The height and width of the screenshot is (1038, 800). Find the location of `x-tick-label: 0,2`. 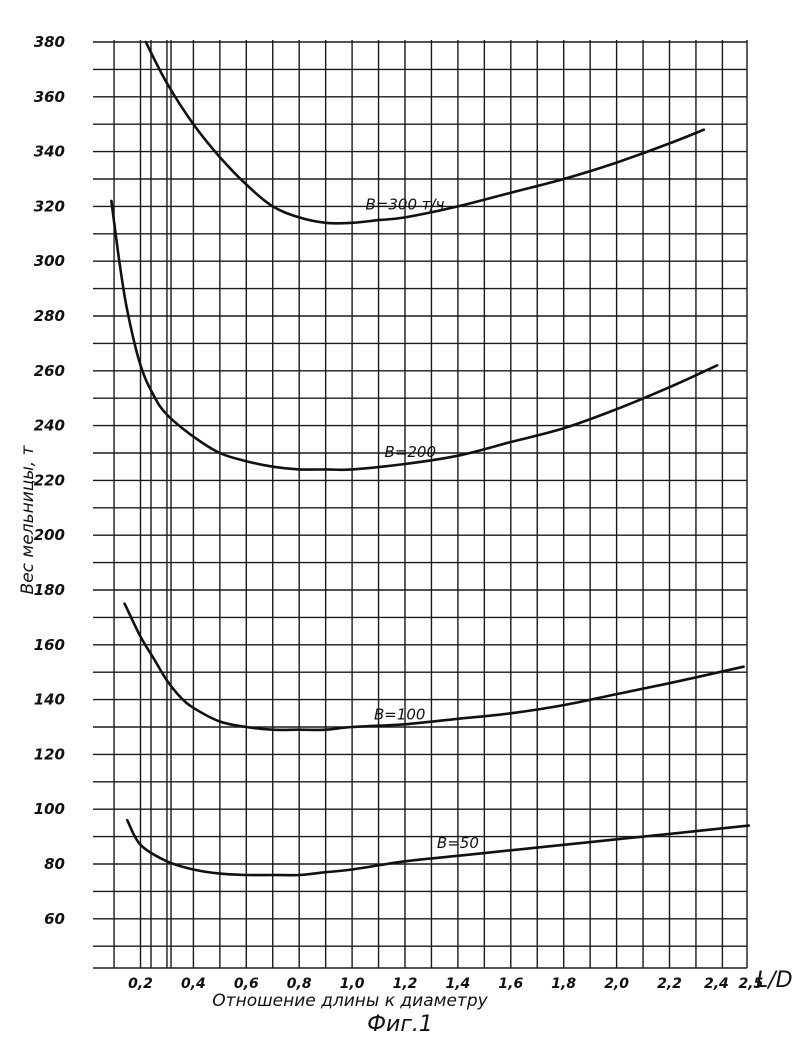

x-tick-label: 0,2 is located at coordinates (140, 984).